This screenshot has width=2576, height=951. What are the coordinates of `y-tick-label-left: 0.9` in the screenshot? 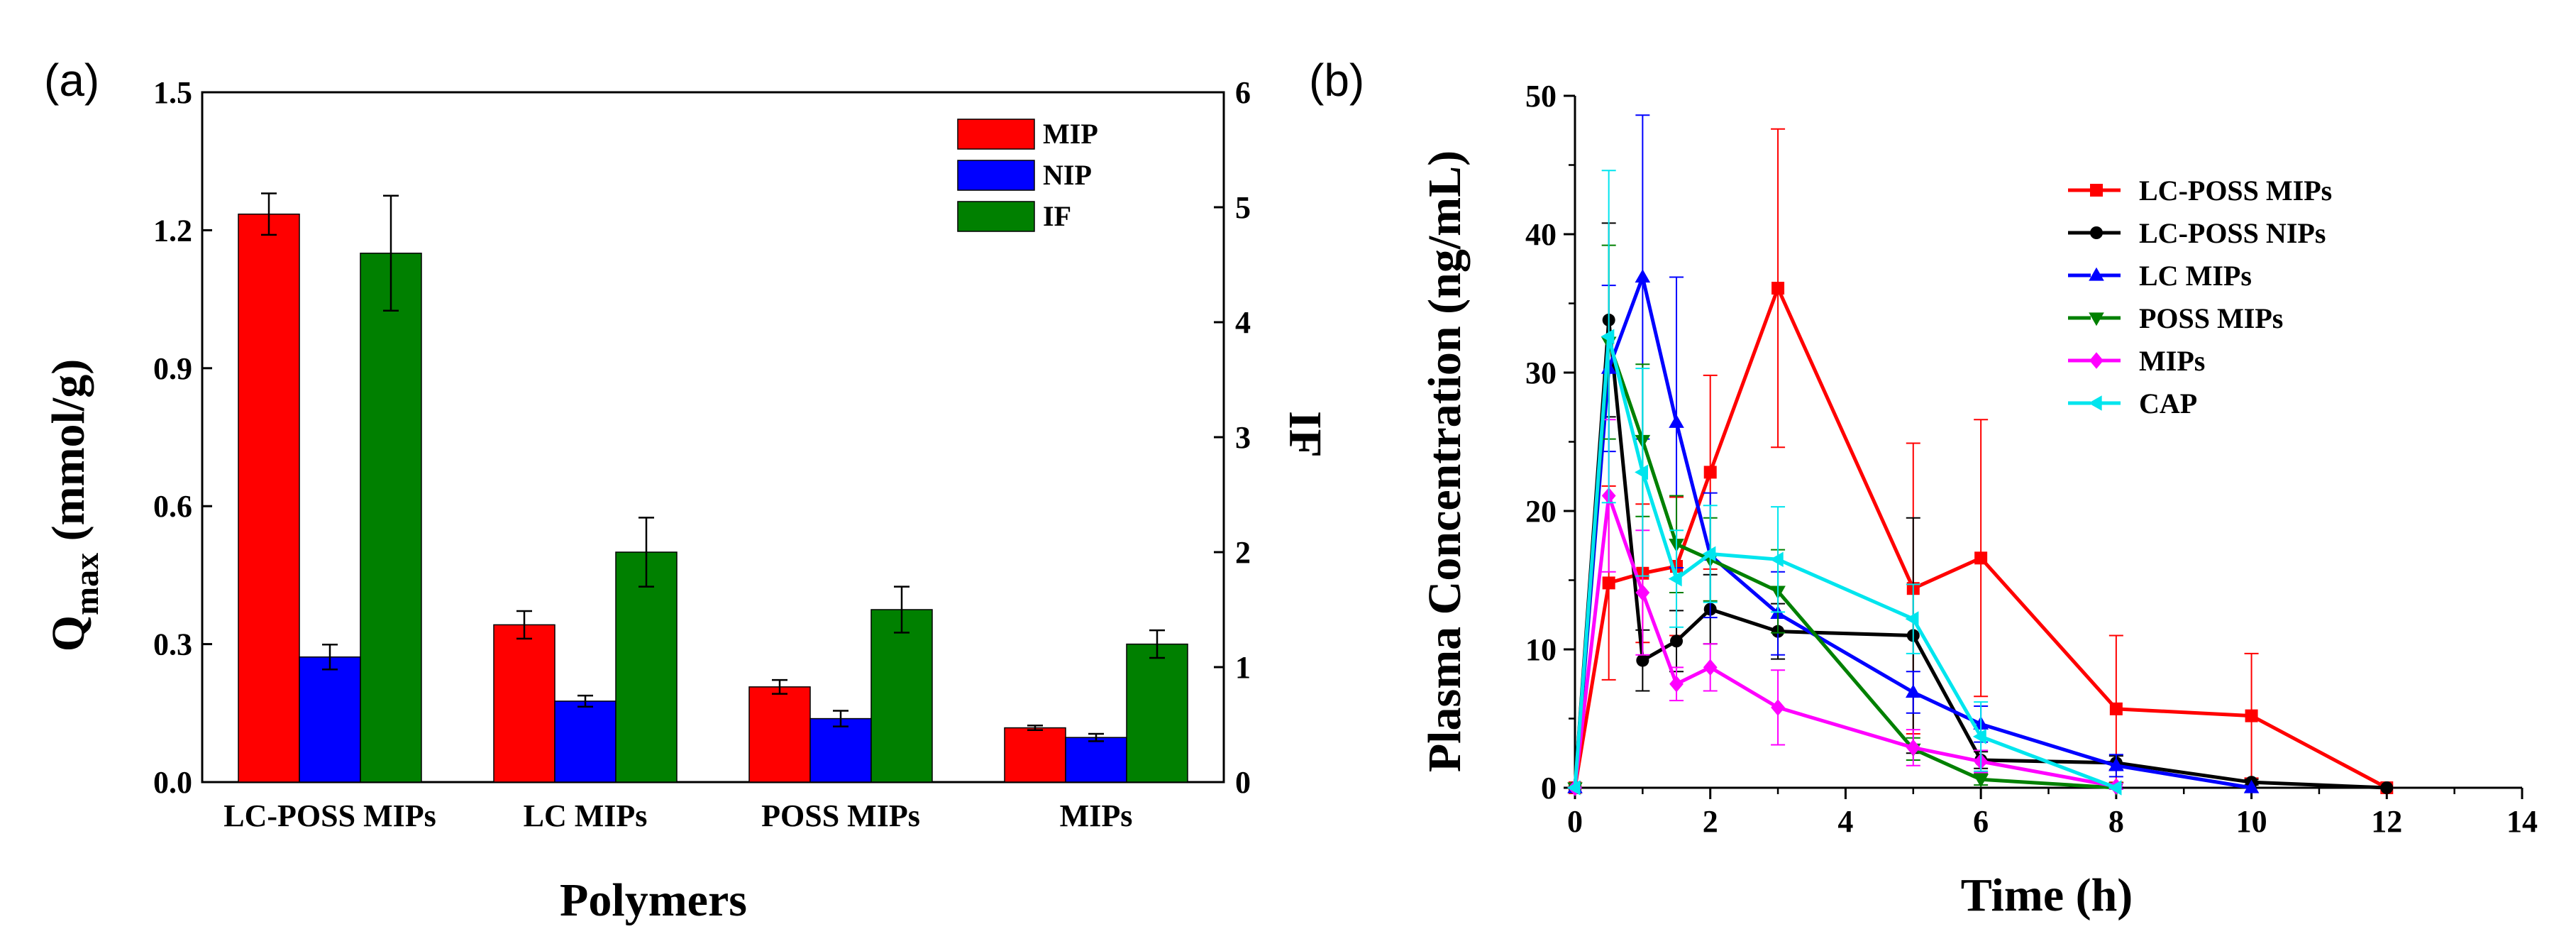 It's located at (172, 368).